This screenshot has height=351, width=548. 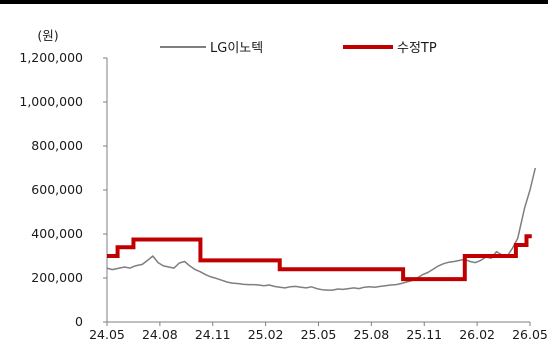 What do you see at coordinates (236, 48) in the screenshot?
I see `legend-label-stock: LG이노텍` at bounding box center [236, 48].